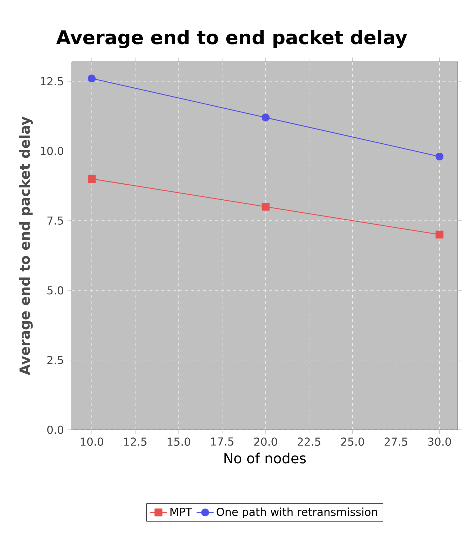 This screenshot has height=534, width=464. What do you see at coordinates (297, 513) in the screenshot?
I see `legend-label: One path with retransmission` at bounding box center [297, 513].